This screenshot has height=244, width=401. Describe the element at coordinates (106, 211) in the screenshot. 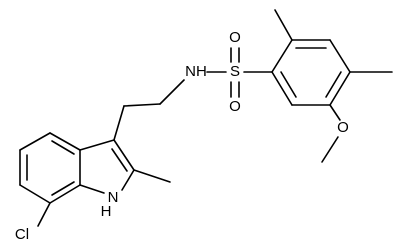

I see `atom-label: H` at that location.